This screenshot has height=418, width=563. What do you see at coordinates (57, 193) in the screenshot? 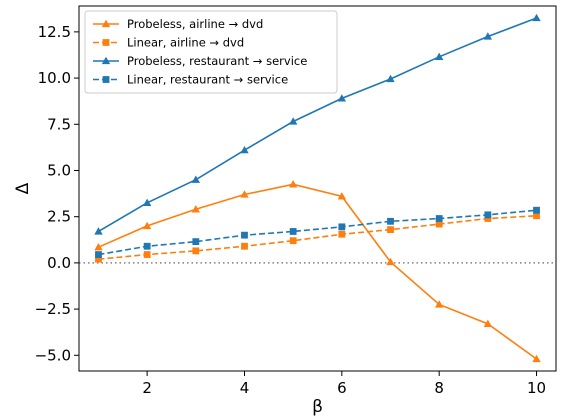
I see `y-axis: −5.0 −2.5 0.0 2.5 5.0 7.5 10.0 12.5` at bounding box center [57, 193].